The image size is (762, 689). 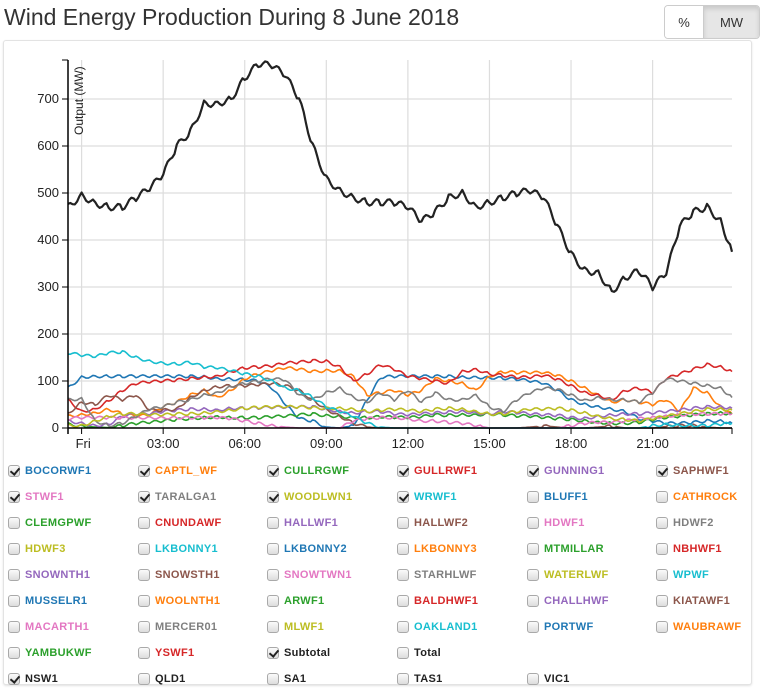 What do you see at coordinates (437, 627) in the screenshot?
I see `legend-item-oakland1: OAKLAND1` at bounding box center [437, 627].